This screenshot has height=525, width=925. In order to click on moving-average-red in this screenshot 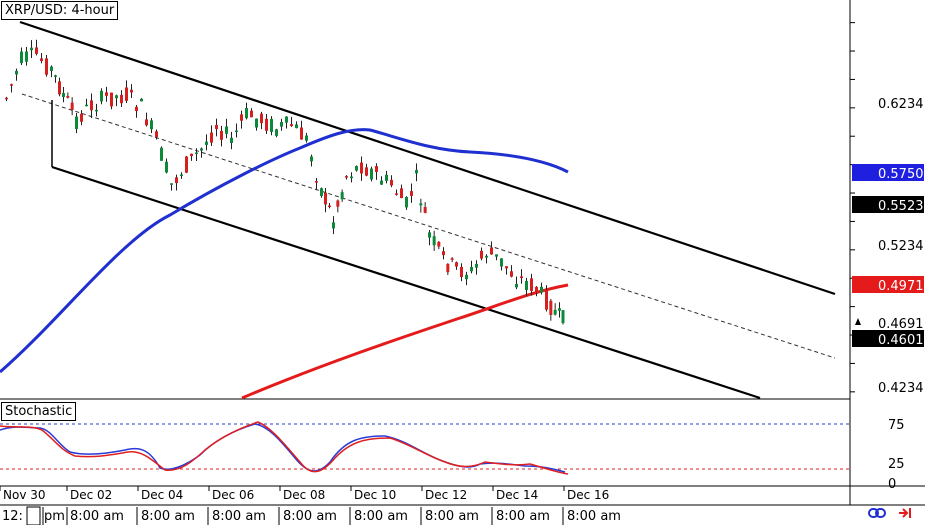, I will do `click(405, 341)`.